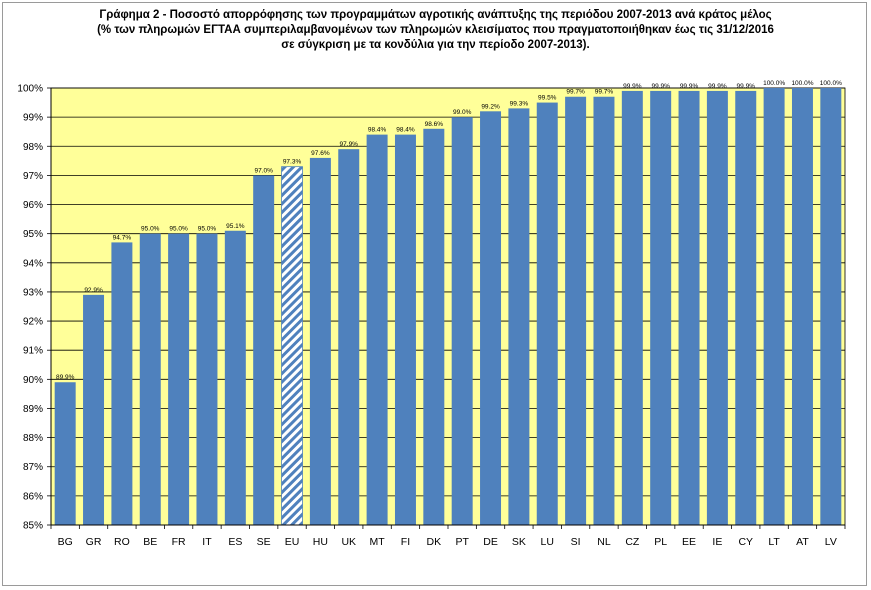 This screenshot has width=871, height=590. I want to click on x-tick-label: SK, so click(519, 542).